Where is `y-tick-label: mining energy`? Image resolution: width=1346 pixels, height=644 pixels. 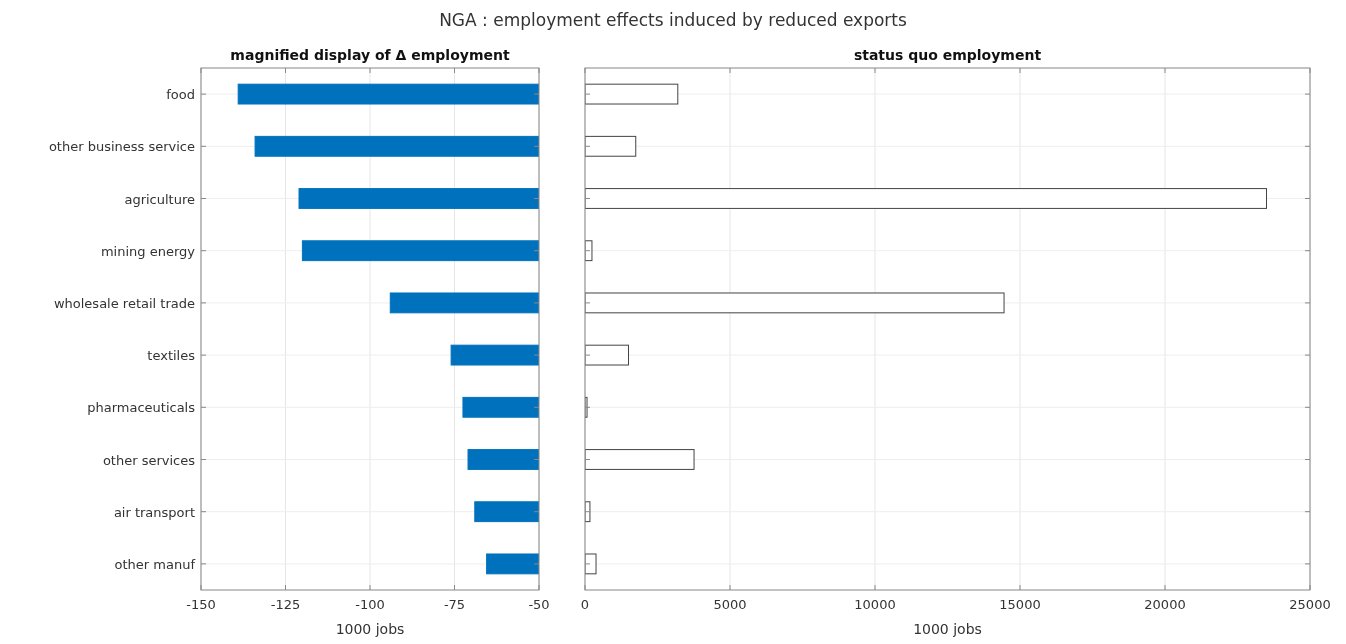
y-tick-label: mining energy is located at coordinates (148, 251).